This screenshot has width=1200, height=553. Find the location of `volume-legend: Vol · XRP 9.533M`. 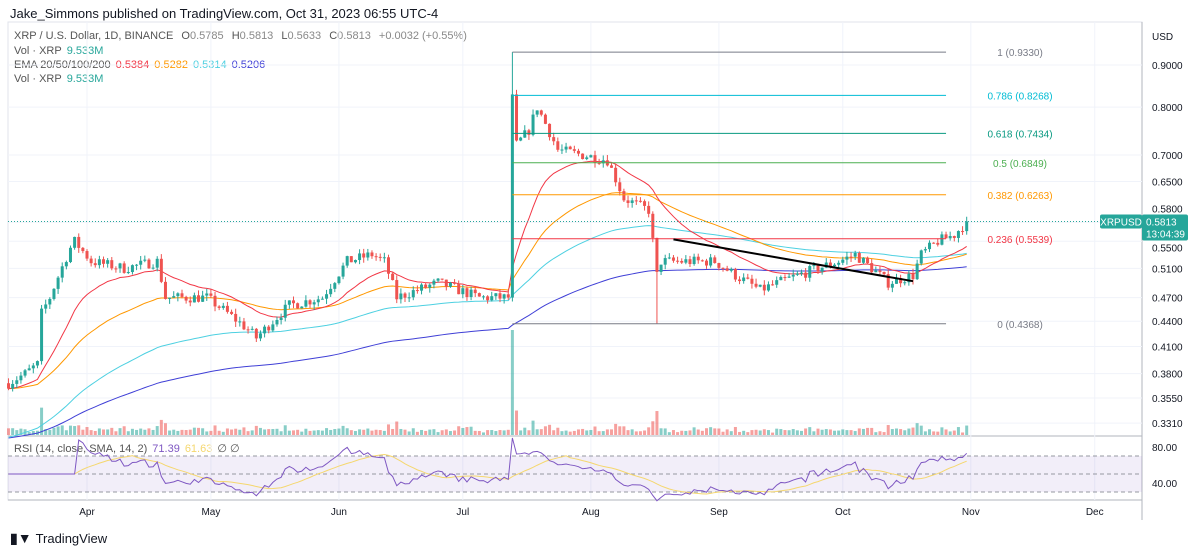

volume-legend: Vol · XRP 9.533M is located at coordinates (61, 51).